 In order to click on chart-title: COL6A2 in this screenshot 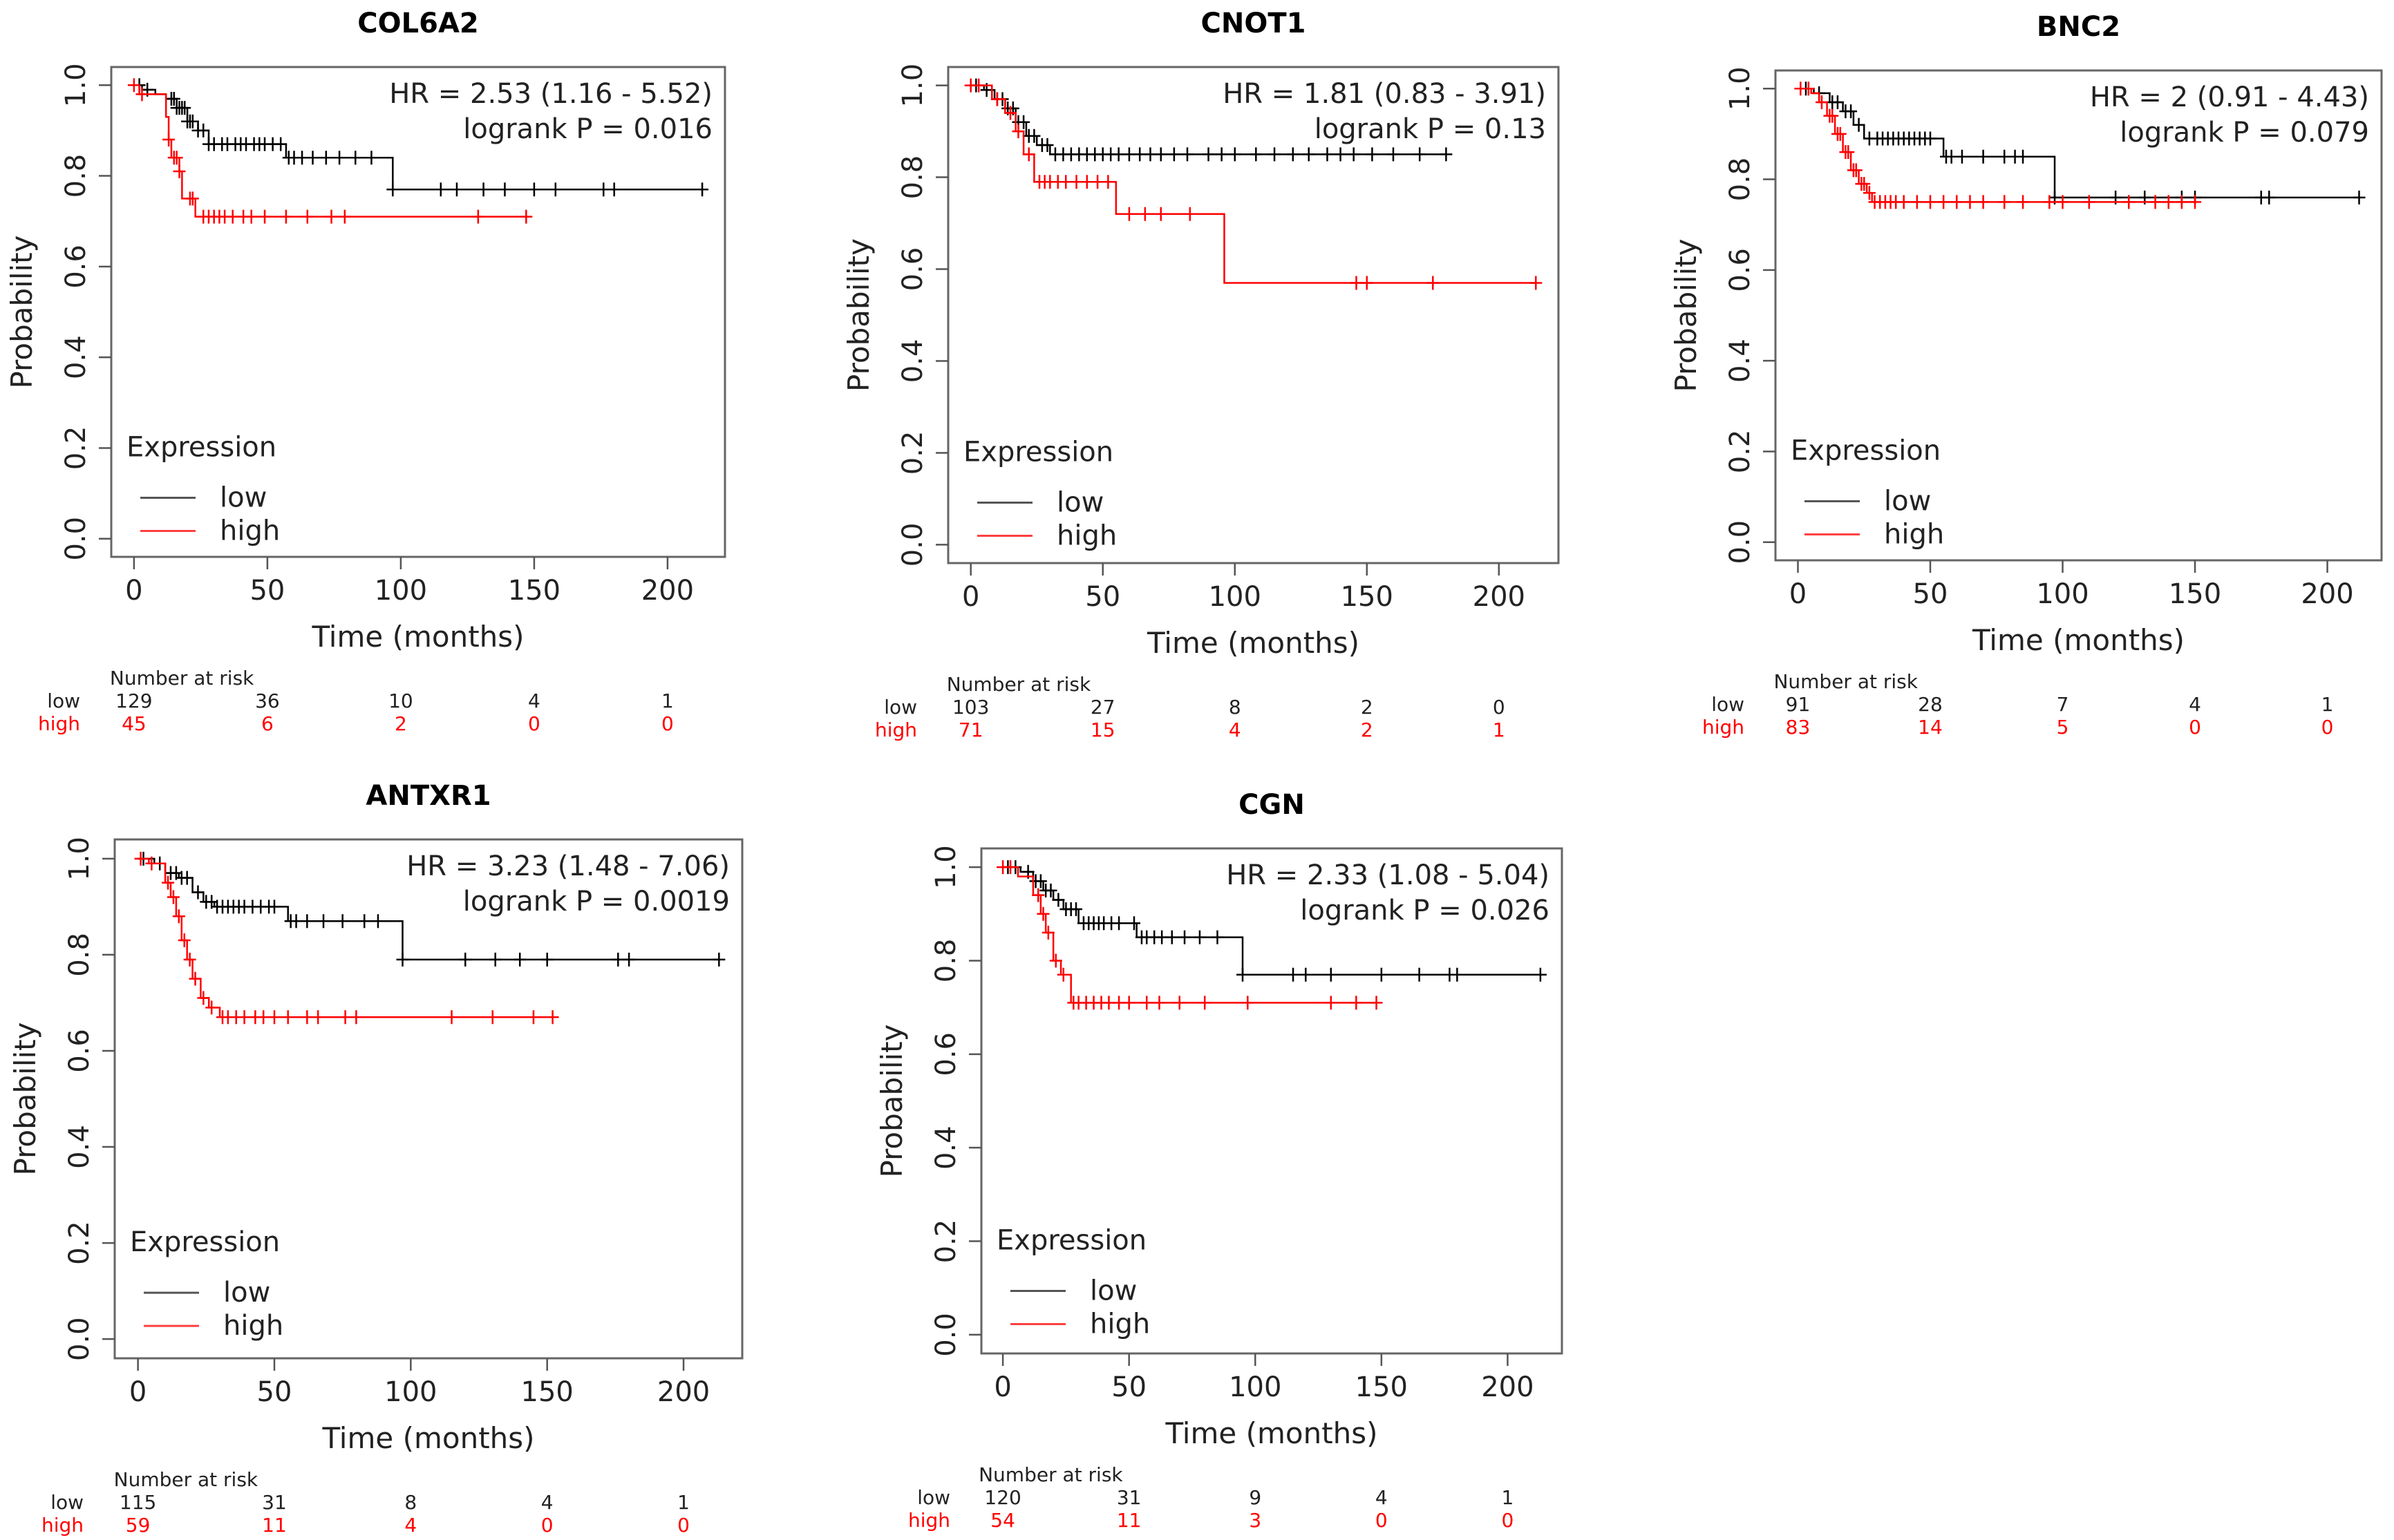, I will do `click(417, 24)`.